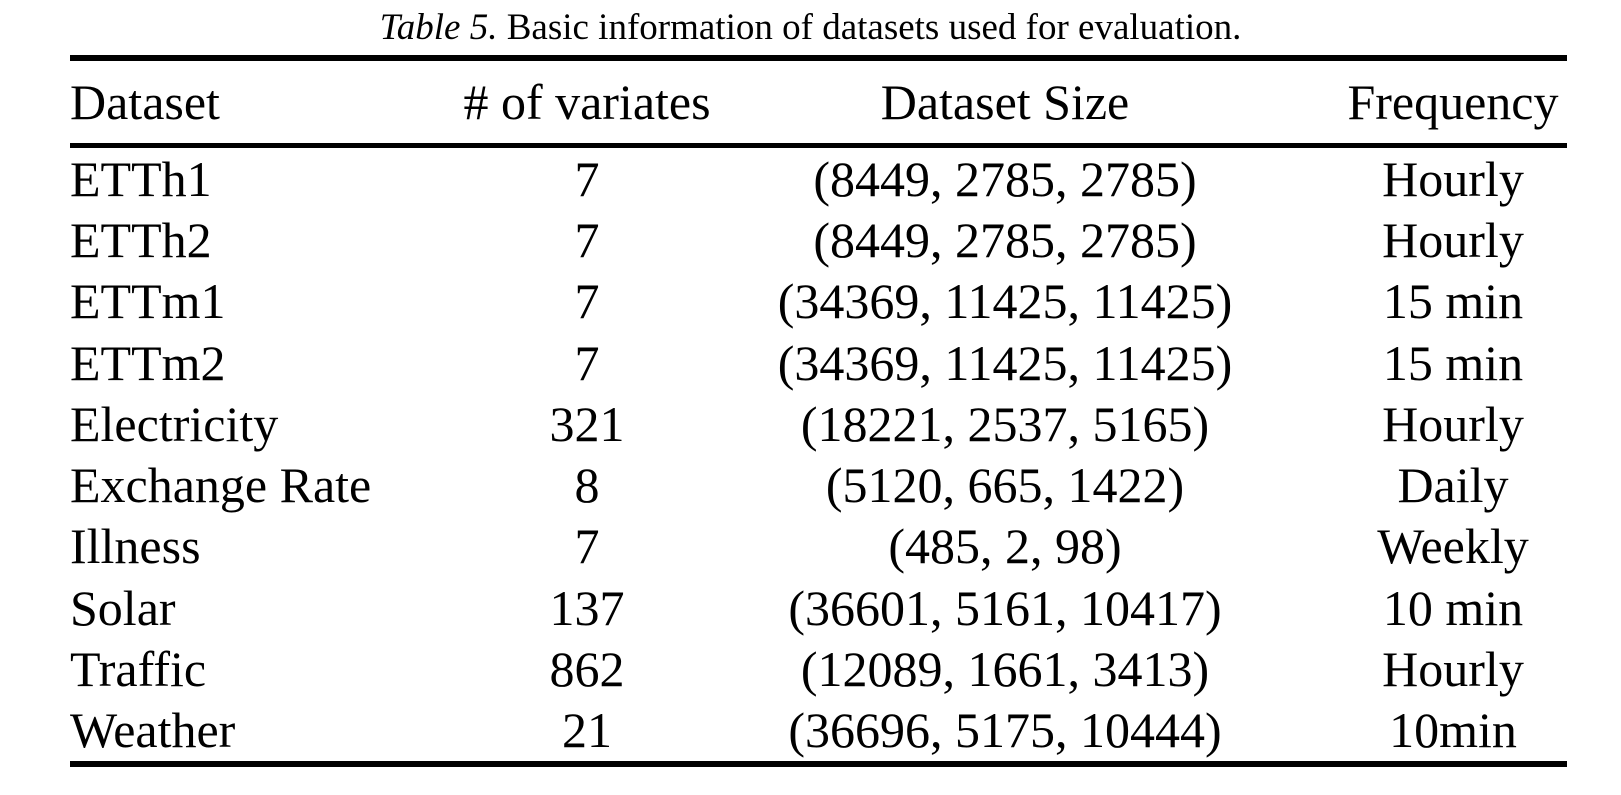 Image resolution: width=1621 pixels, height=795 pixels. I want to click on cell-variates: 21, so click(587, 730).